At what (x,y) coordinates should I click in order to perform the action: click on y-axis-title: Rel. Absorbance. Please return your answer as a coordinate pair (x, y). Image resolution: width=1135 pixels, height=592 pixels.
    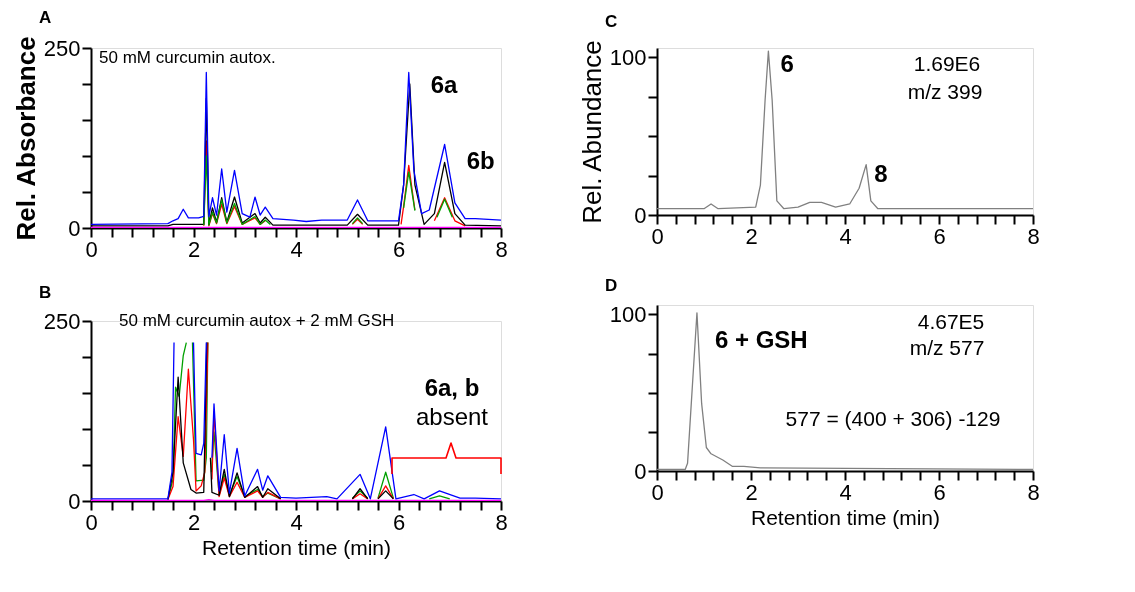
    Looking at the image, I should click on (25, 138).